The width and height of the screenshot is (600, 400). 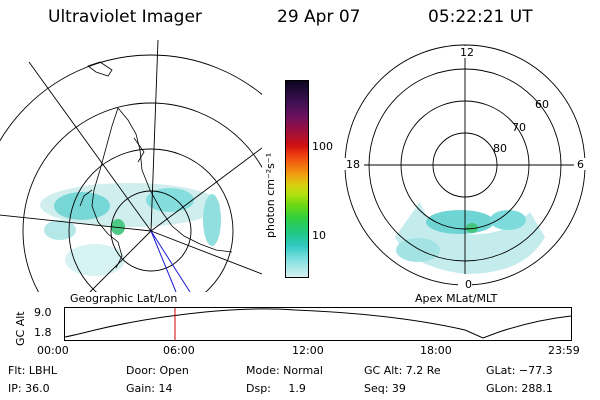 What do you see at coordinates (43, 312) in the screenshot?
I see `gc-alt-tick-9: 9.0` at bounding box center [43, 312].